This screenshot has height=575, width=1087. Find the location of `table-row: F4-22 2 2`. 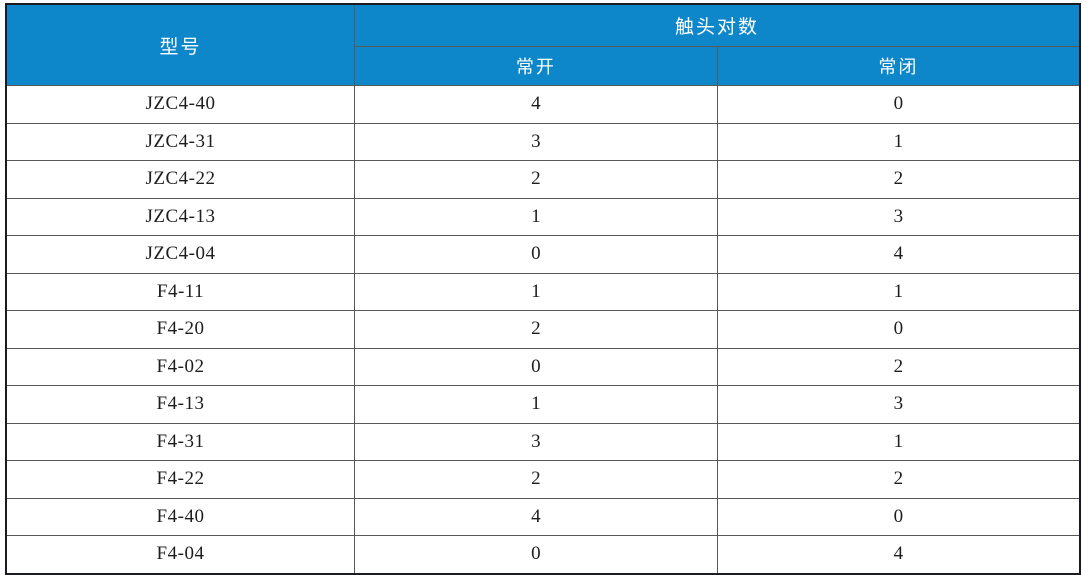

table-row: F4-22 2 2 is located at coordinates (543, 479).